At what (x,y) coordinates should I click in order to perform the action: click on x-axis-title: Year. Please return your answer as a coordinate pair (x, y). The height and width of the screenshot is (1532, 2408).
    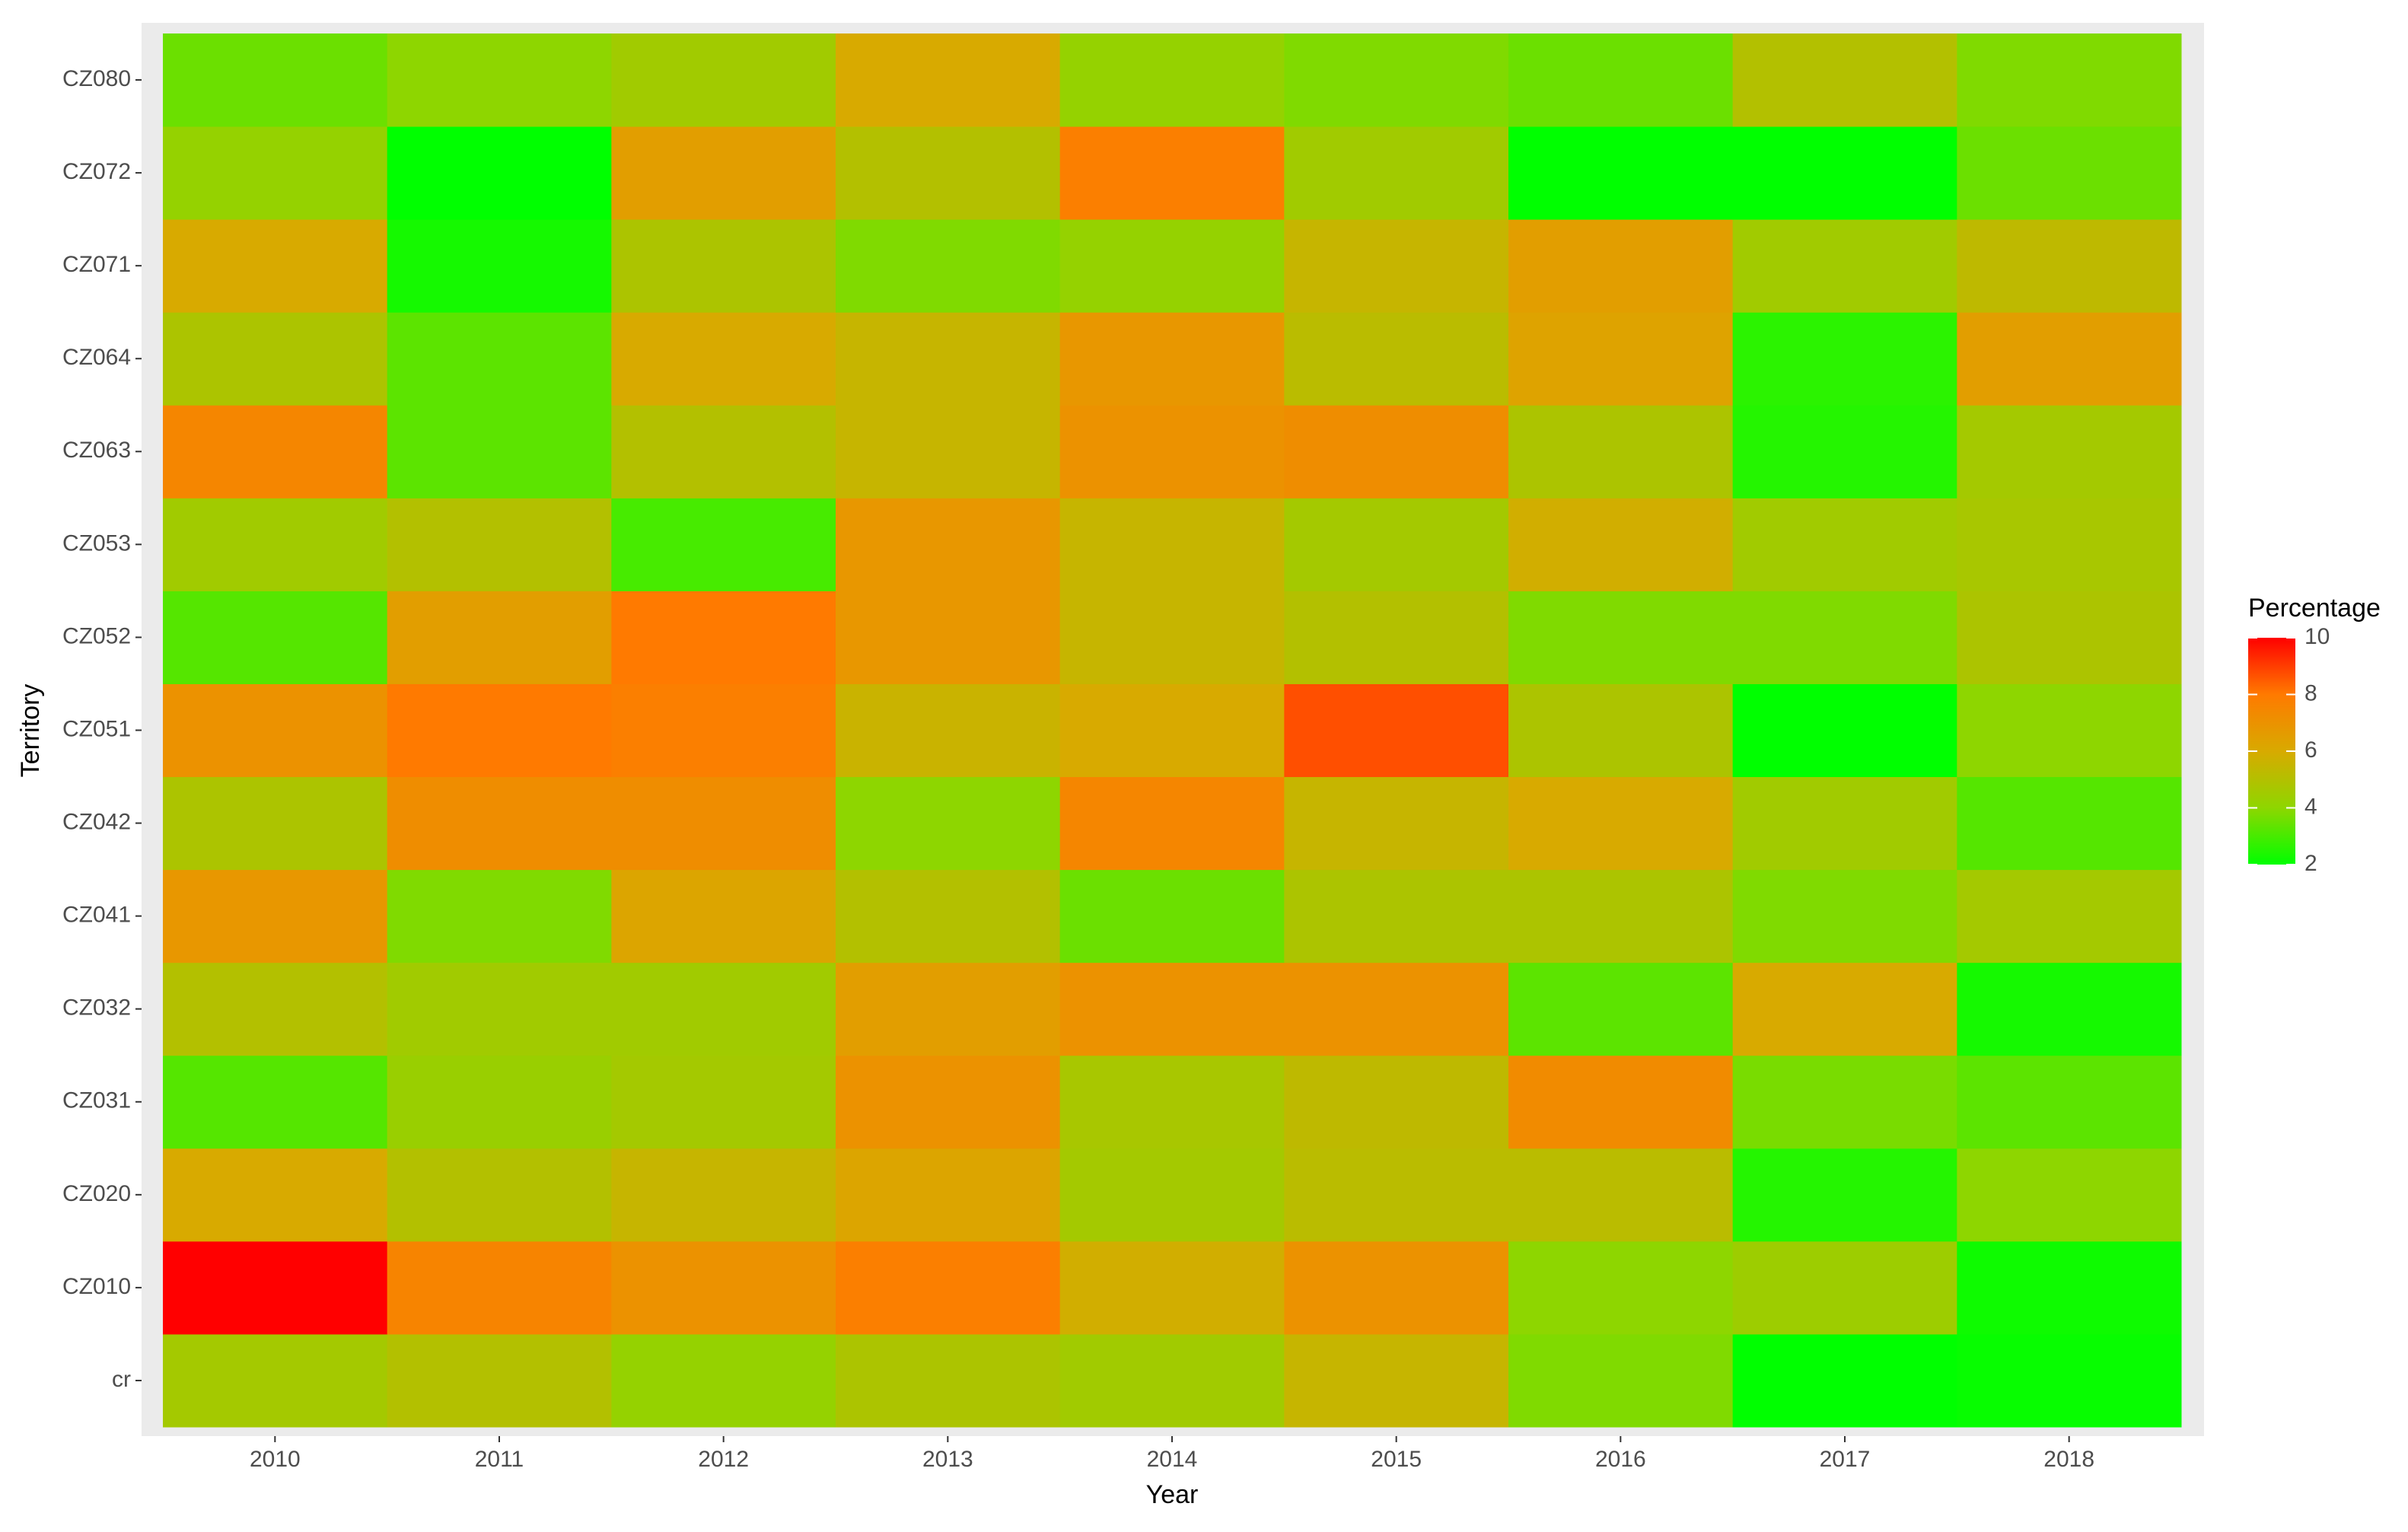
    Looking at the image, I should click on (1172, 1494).